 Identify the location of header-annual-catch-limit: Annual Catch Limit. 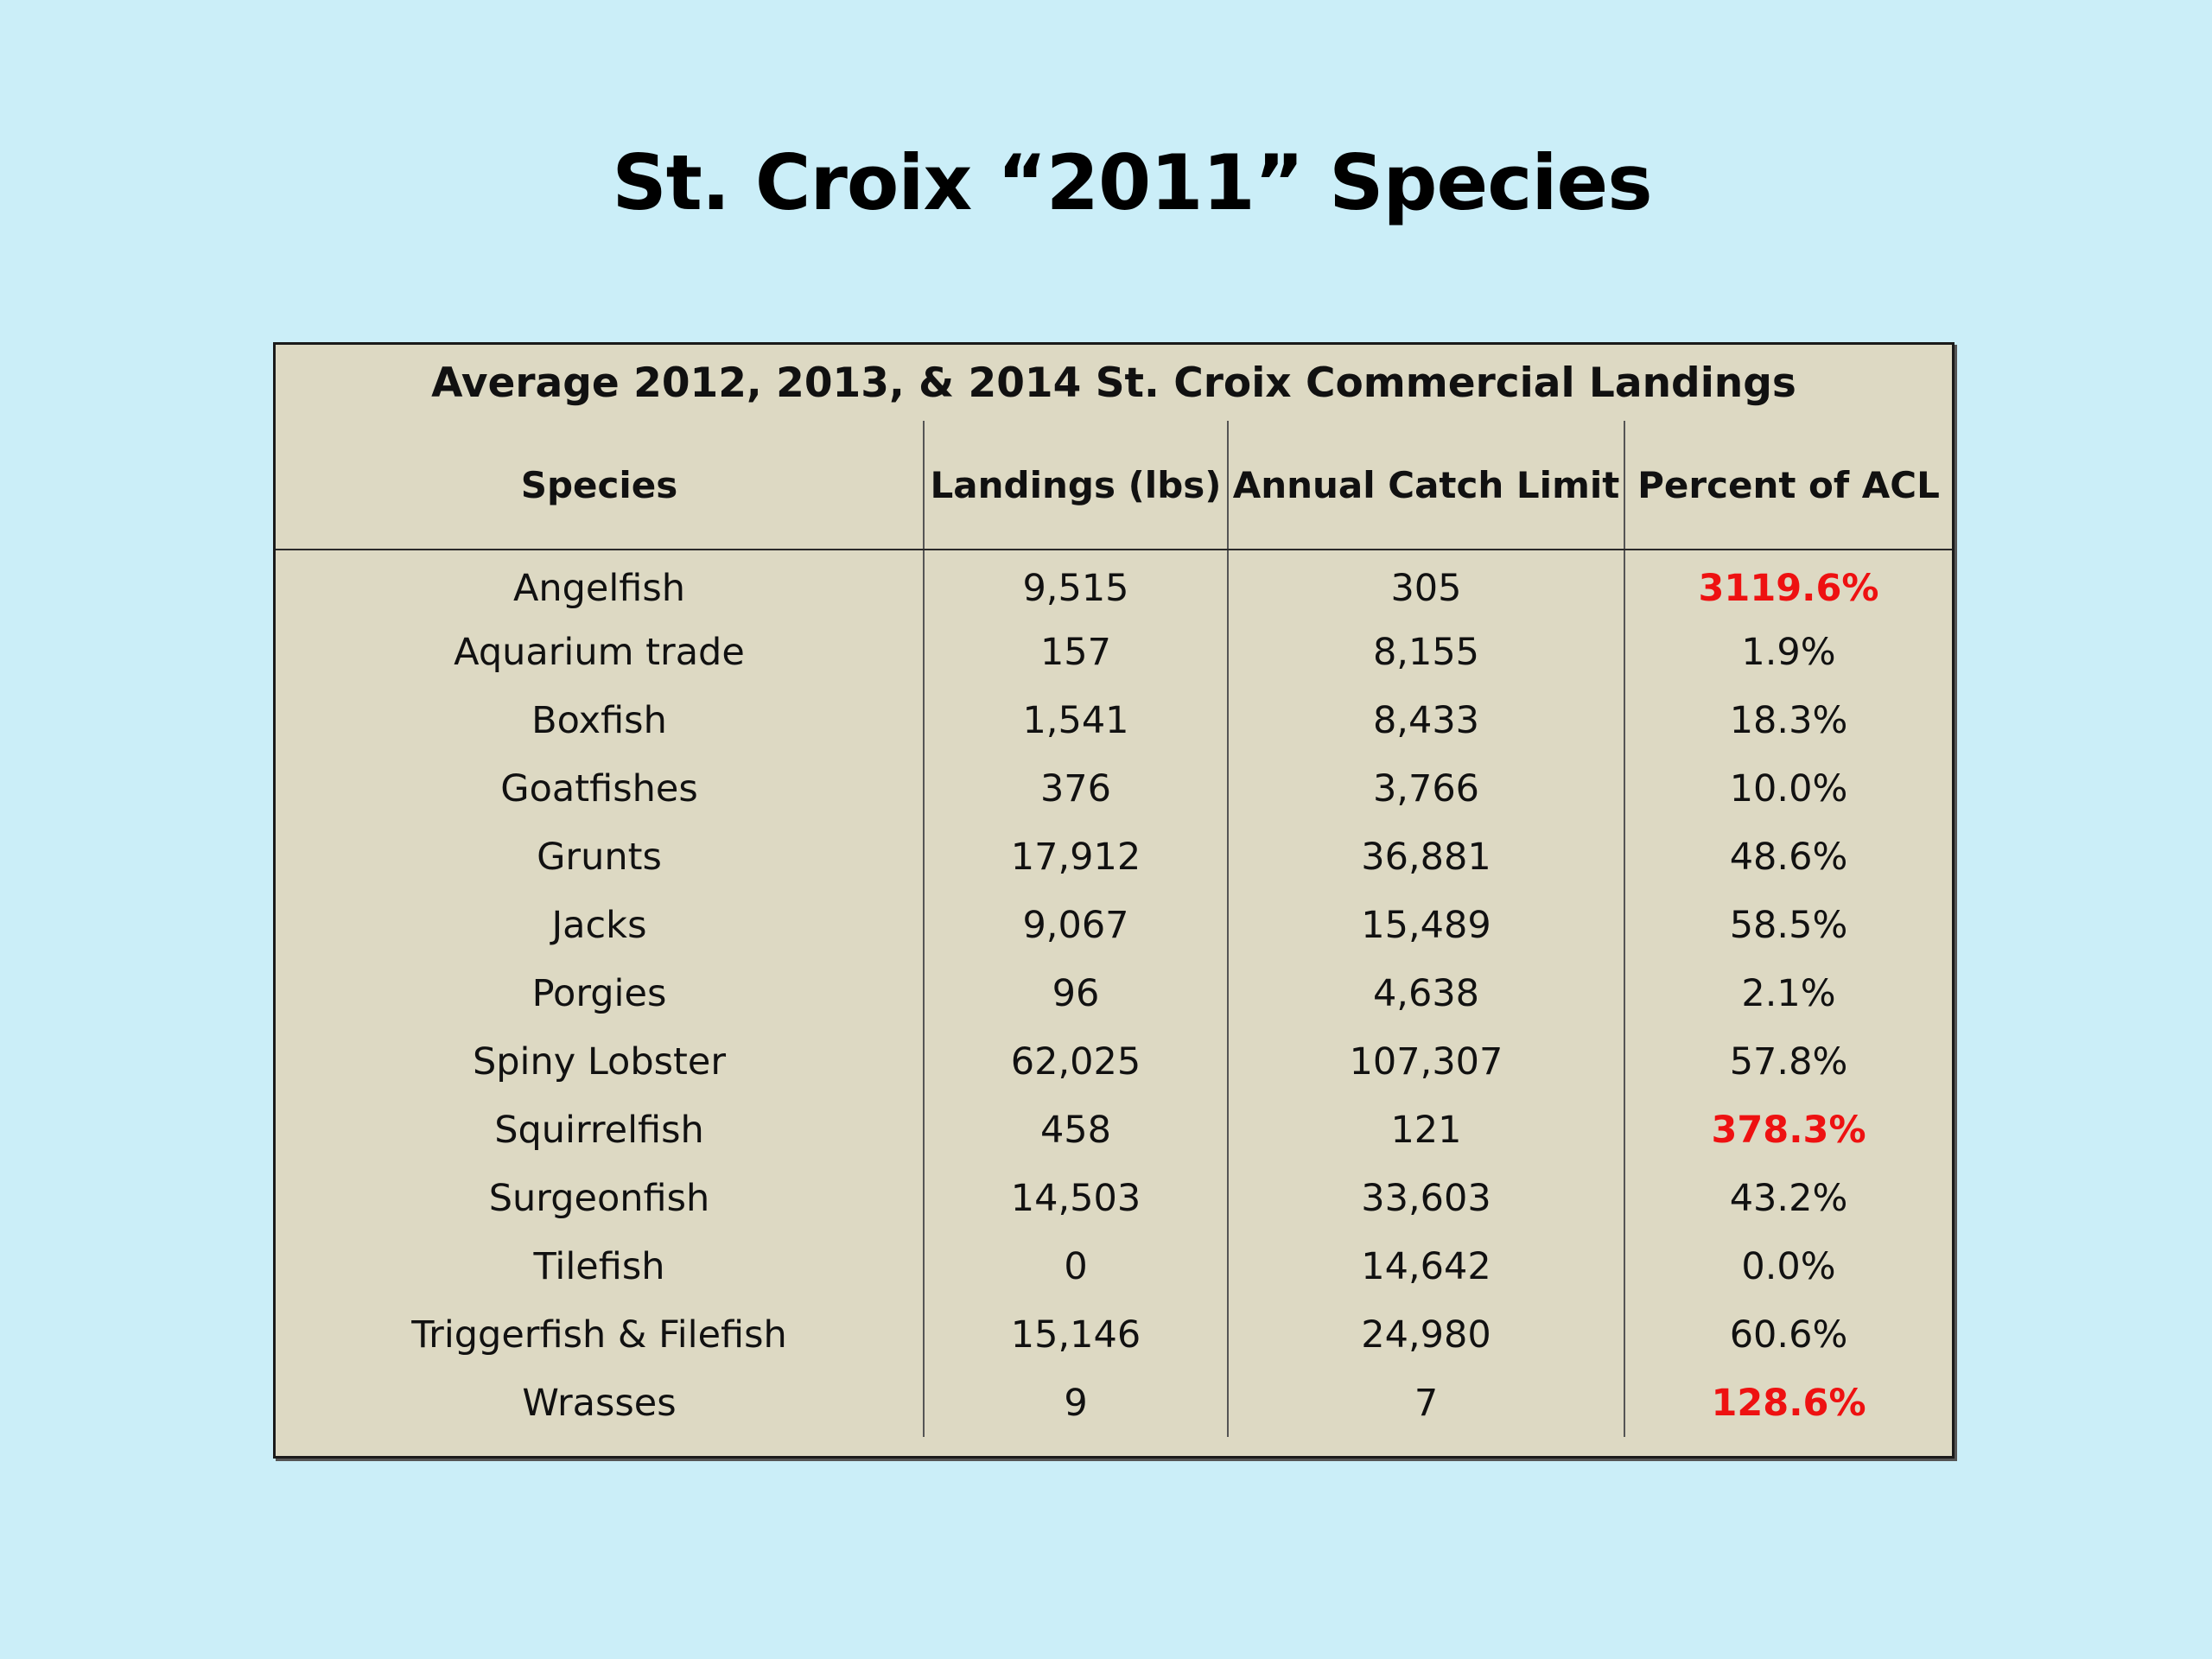
(1425, 485).